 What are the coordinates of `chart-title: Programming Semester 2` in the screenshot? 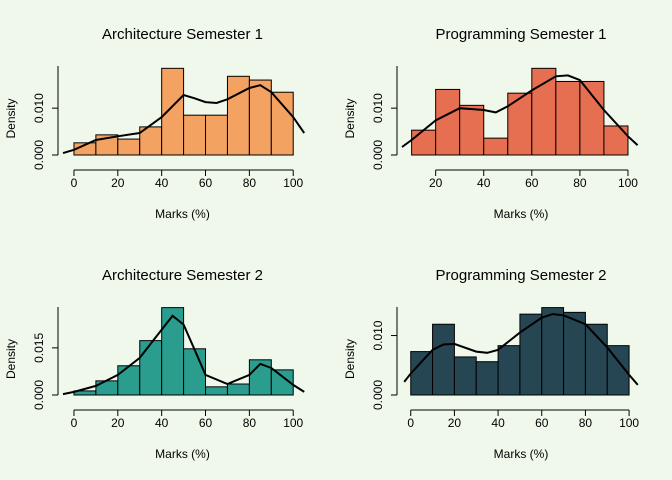 It's located at (521, 275).